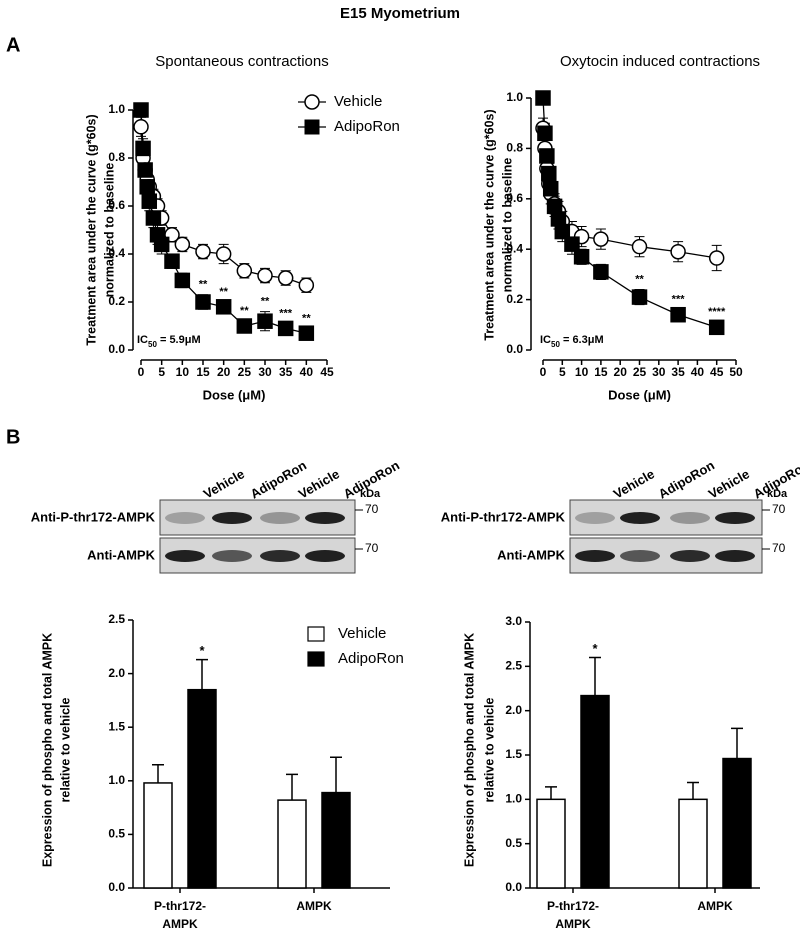 The image size is (800, 942). What do you see at coordinates (514, 349) in the screenshot?
I see `y-tick-label: 0.0` at bounding box center [514, 349].